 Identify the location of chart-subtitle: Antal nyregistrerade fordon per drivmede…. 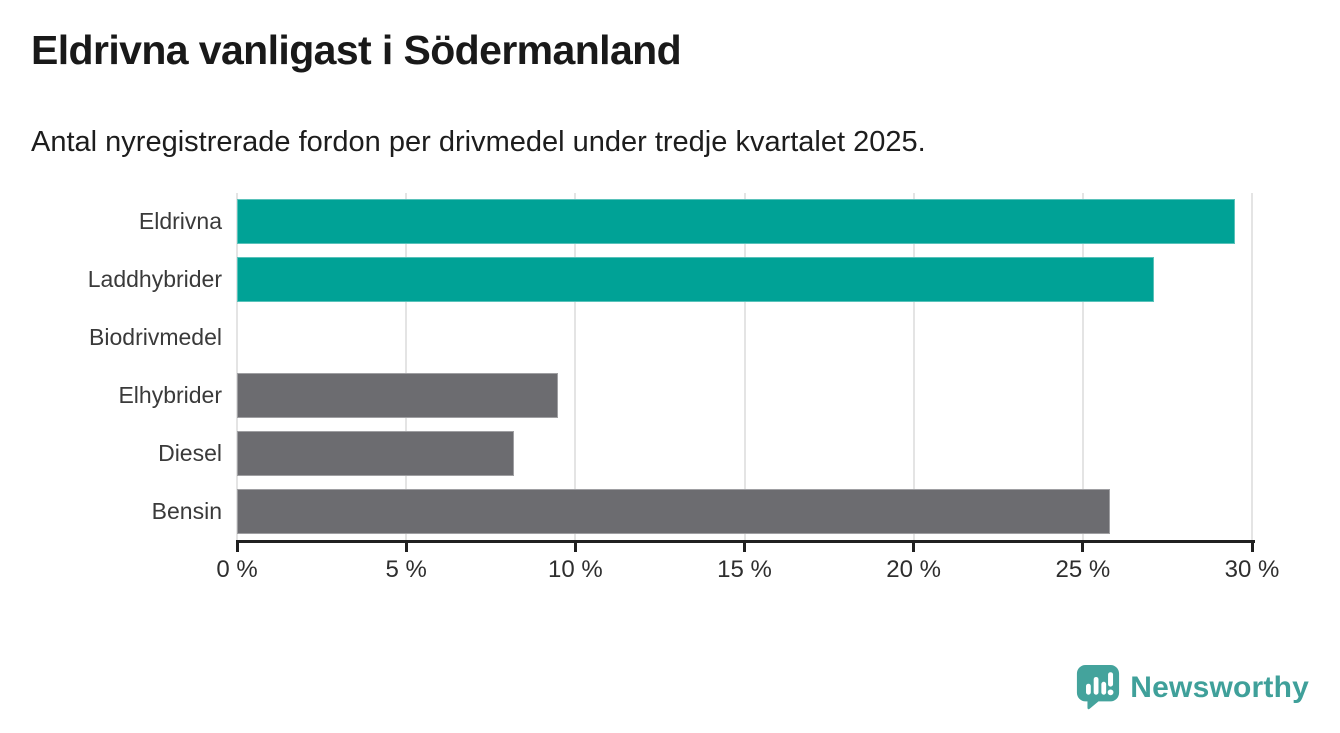
(478, 142).